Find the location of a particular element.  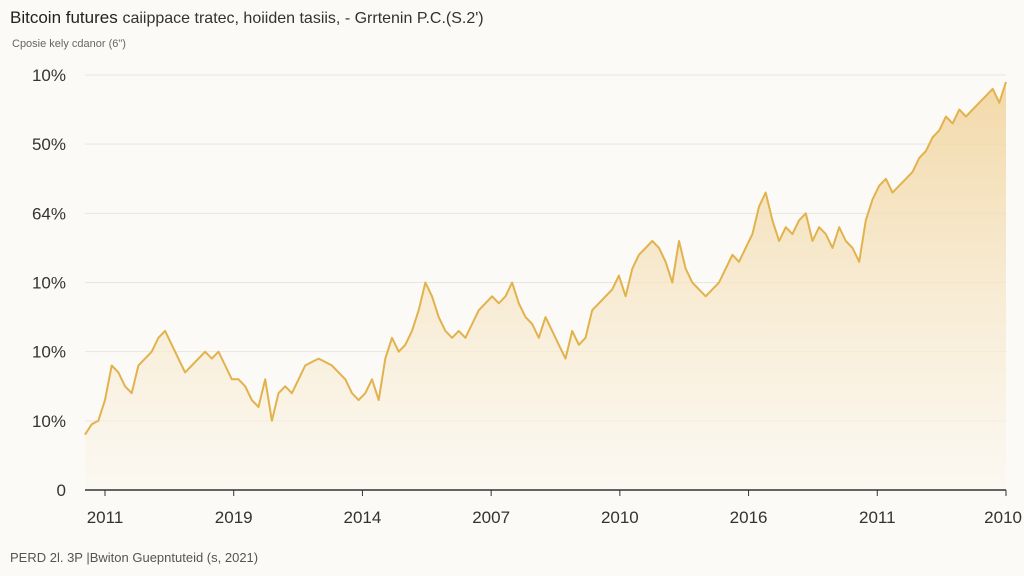

y-tick-label: 64% is located at coordinates (49, 213).